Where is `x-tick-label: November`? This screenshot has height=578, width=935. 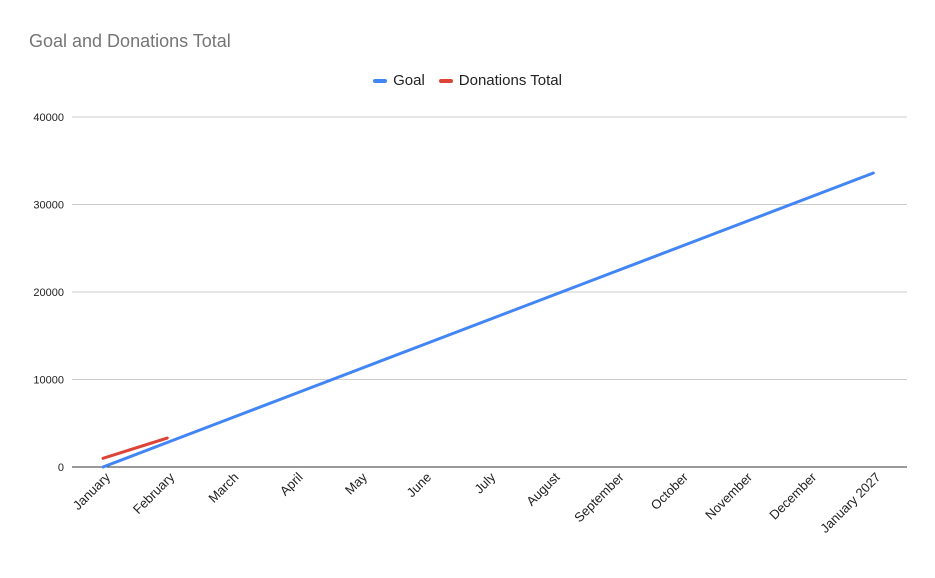 x-tick-label: November is located at coordinates (728, 495).